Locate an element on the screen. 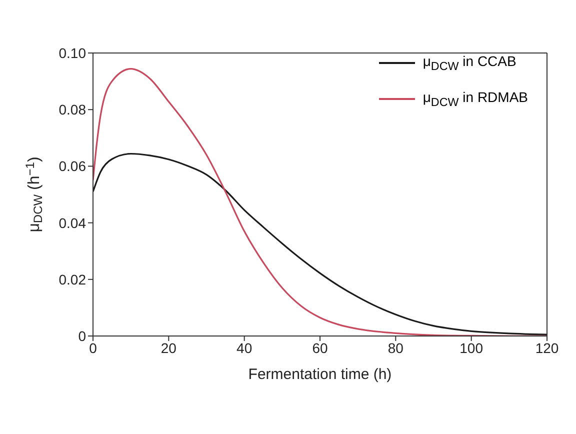 This screenshot has height=434, width=576. y-tick-label: 0.04 is located at coordinates (72, 222).